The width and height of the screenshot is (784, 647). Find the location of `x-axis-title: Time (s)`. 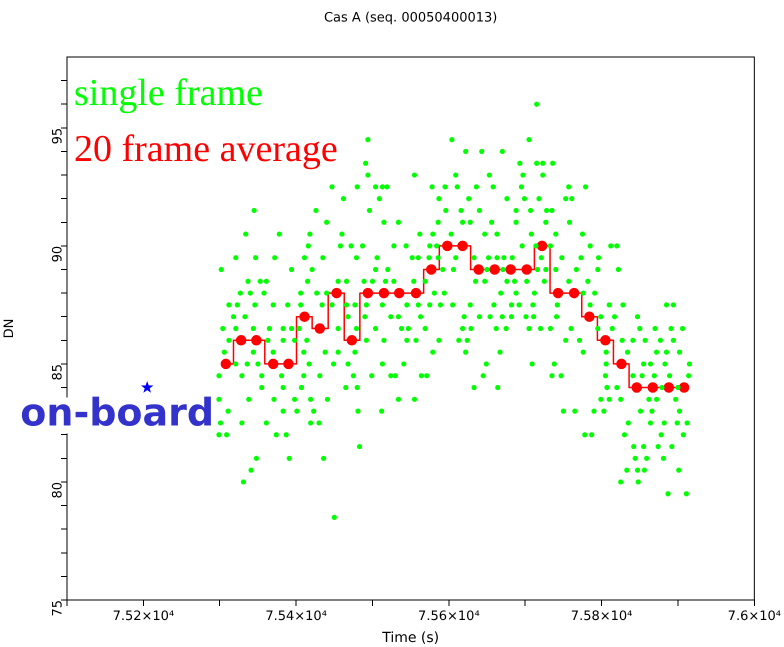

x-axis-title: Time (s) is located at coordinates (410, 638).